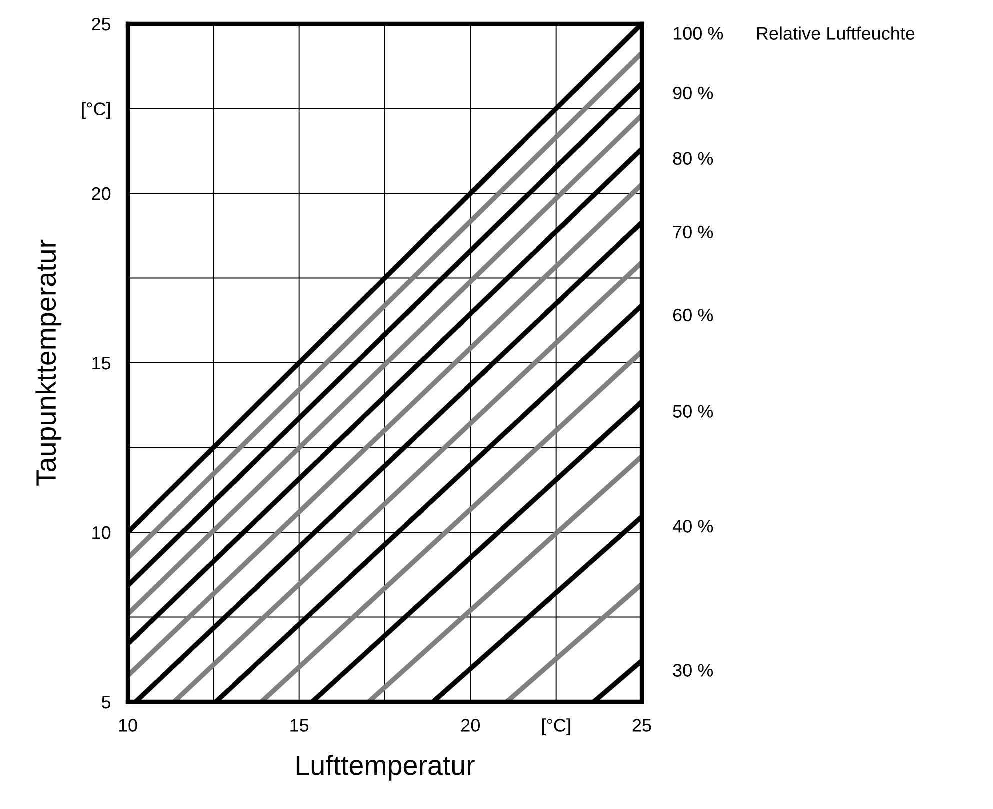 This screenshot has height=809, width=993. What do you see at coordinates (101, 24) in the screenshot?
I see `y-tick-label: 25` at bounding box center [101, 24].